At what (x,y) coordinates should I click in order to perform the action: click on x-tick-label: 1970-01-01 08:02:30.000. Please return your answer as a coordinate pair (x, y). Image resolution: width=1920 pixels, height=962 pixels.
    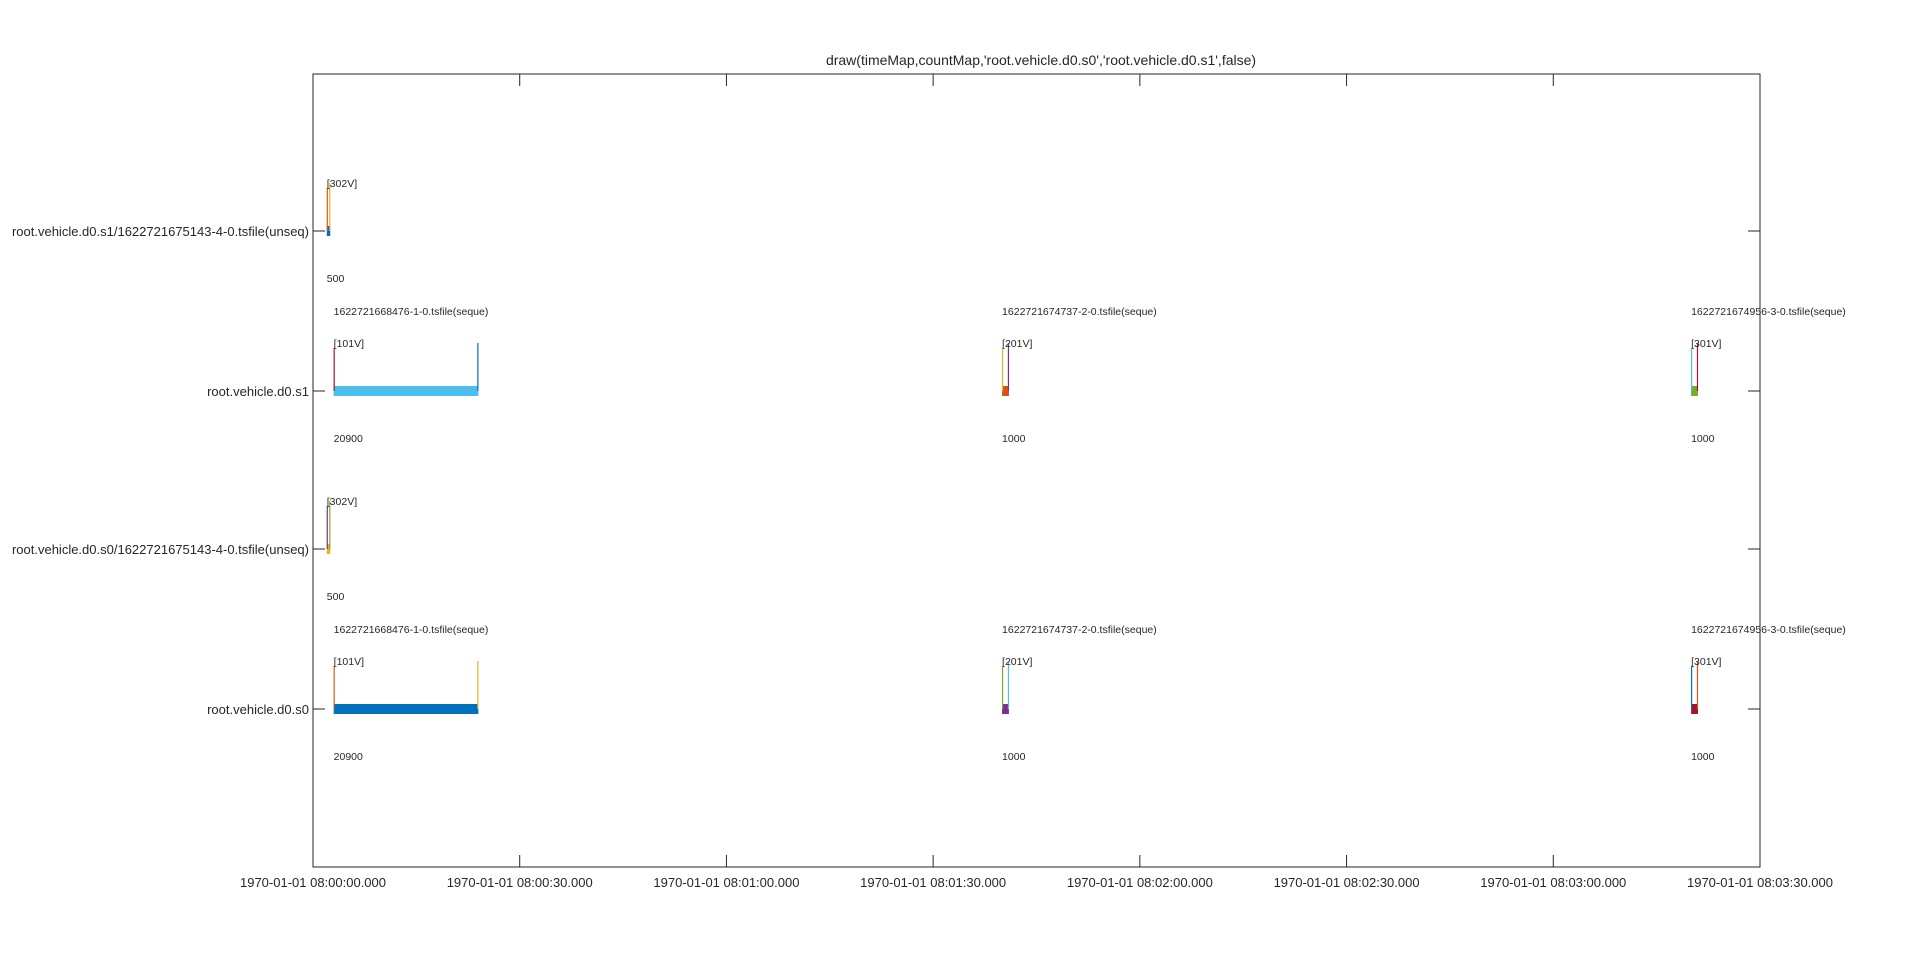
    Looking at the image, I should click on (1347, 882).